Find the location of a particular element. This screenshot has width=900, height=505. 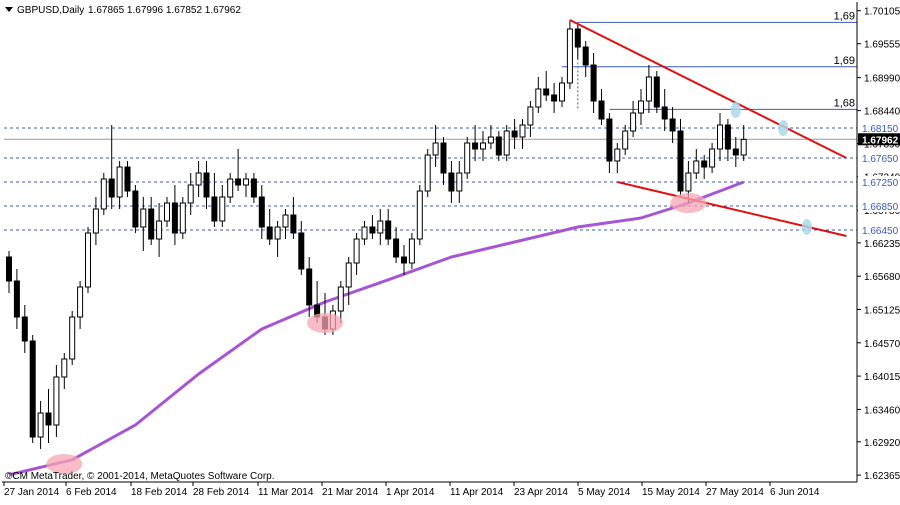

trendline-upper-resistance is located at coordinates (708, 89).